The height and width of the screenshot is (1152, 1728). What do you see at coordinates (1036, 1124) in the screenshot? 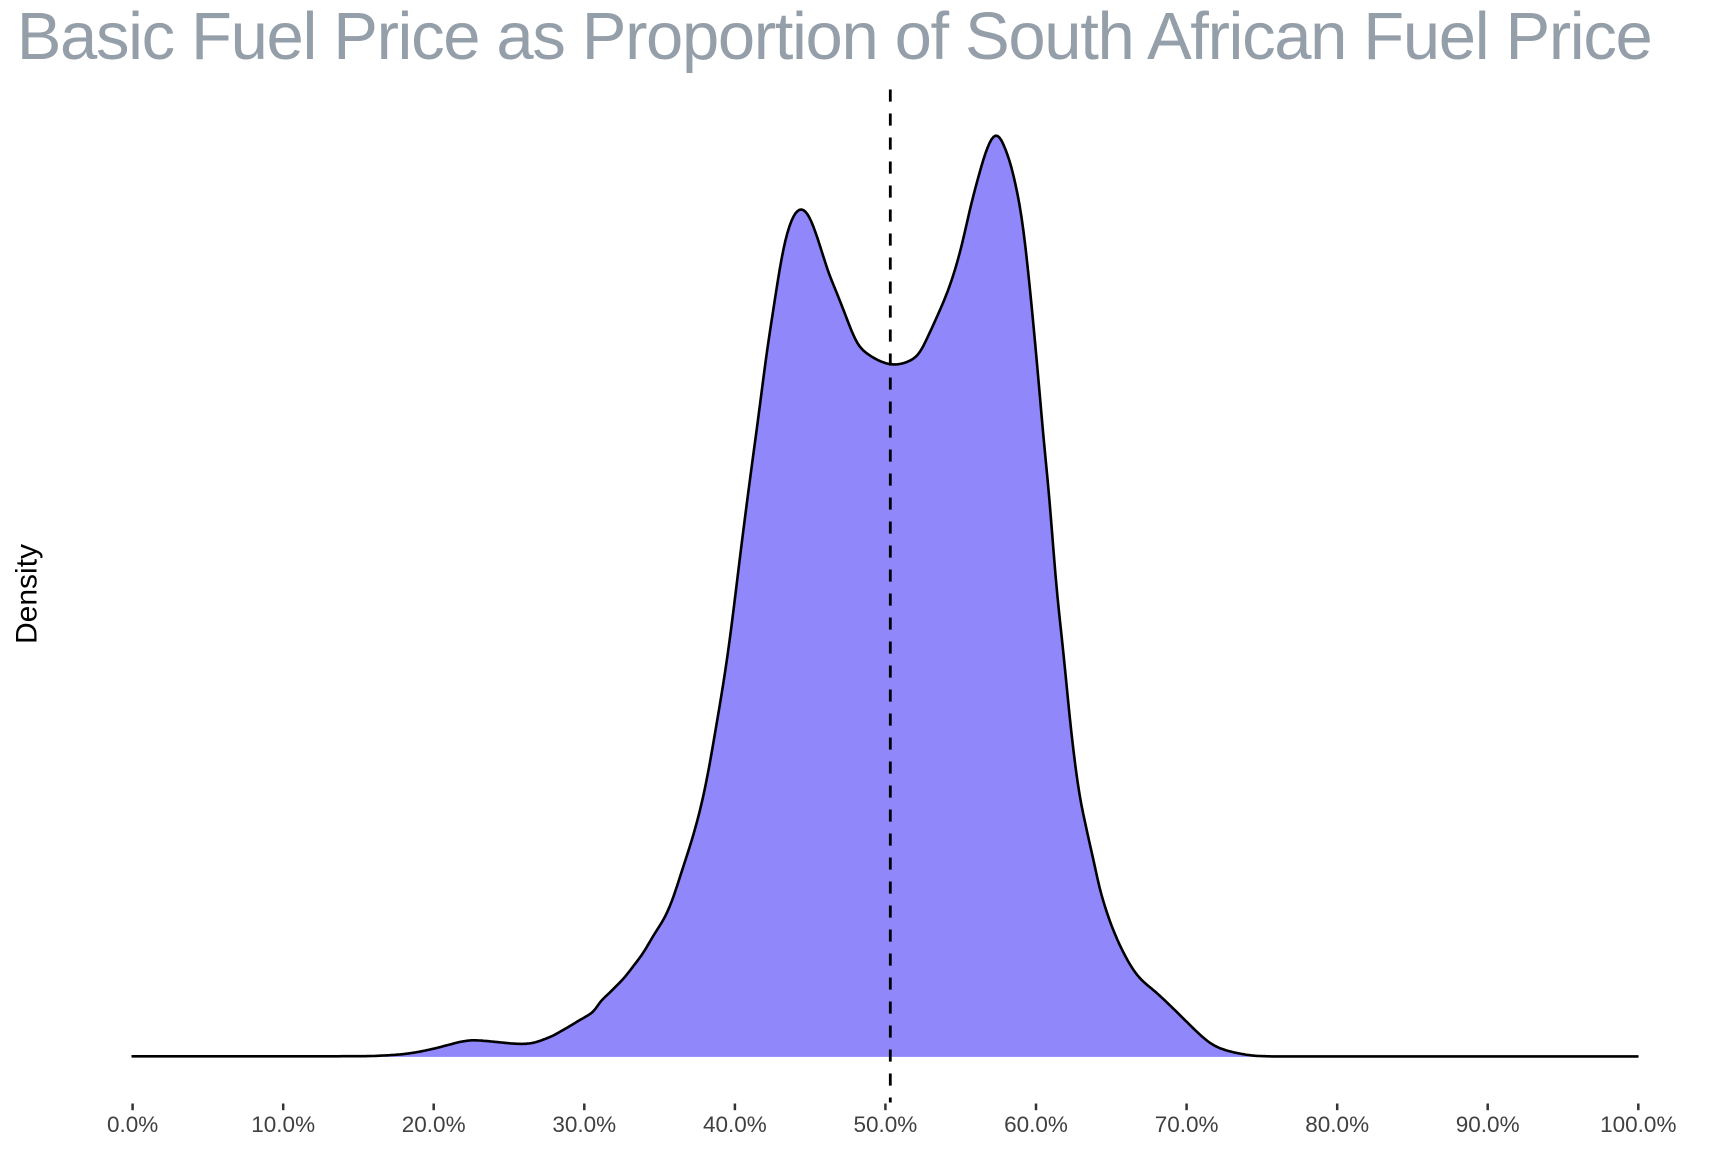
I see `svg-text: 60.0%` at bounding box center [1036, 1124].